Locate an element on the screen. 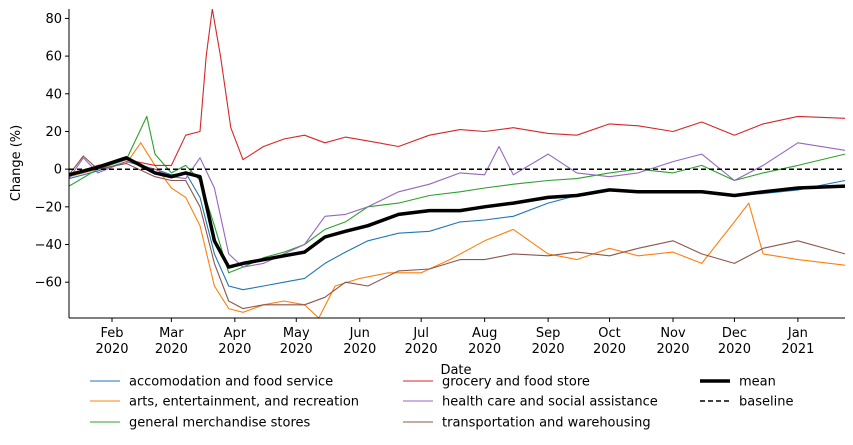 Image resolution: width=853 pixels, height=445 pixels. x-tick-label-year: 2021 is located at coordinates (797, 349).